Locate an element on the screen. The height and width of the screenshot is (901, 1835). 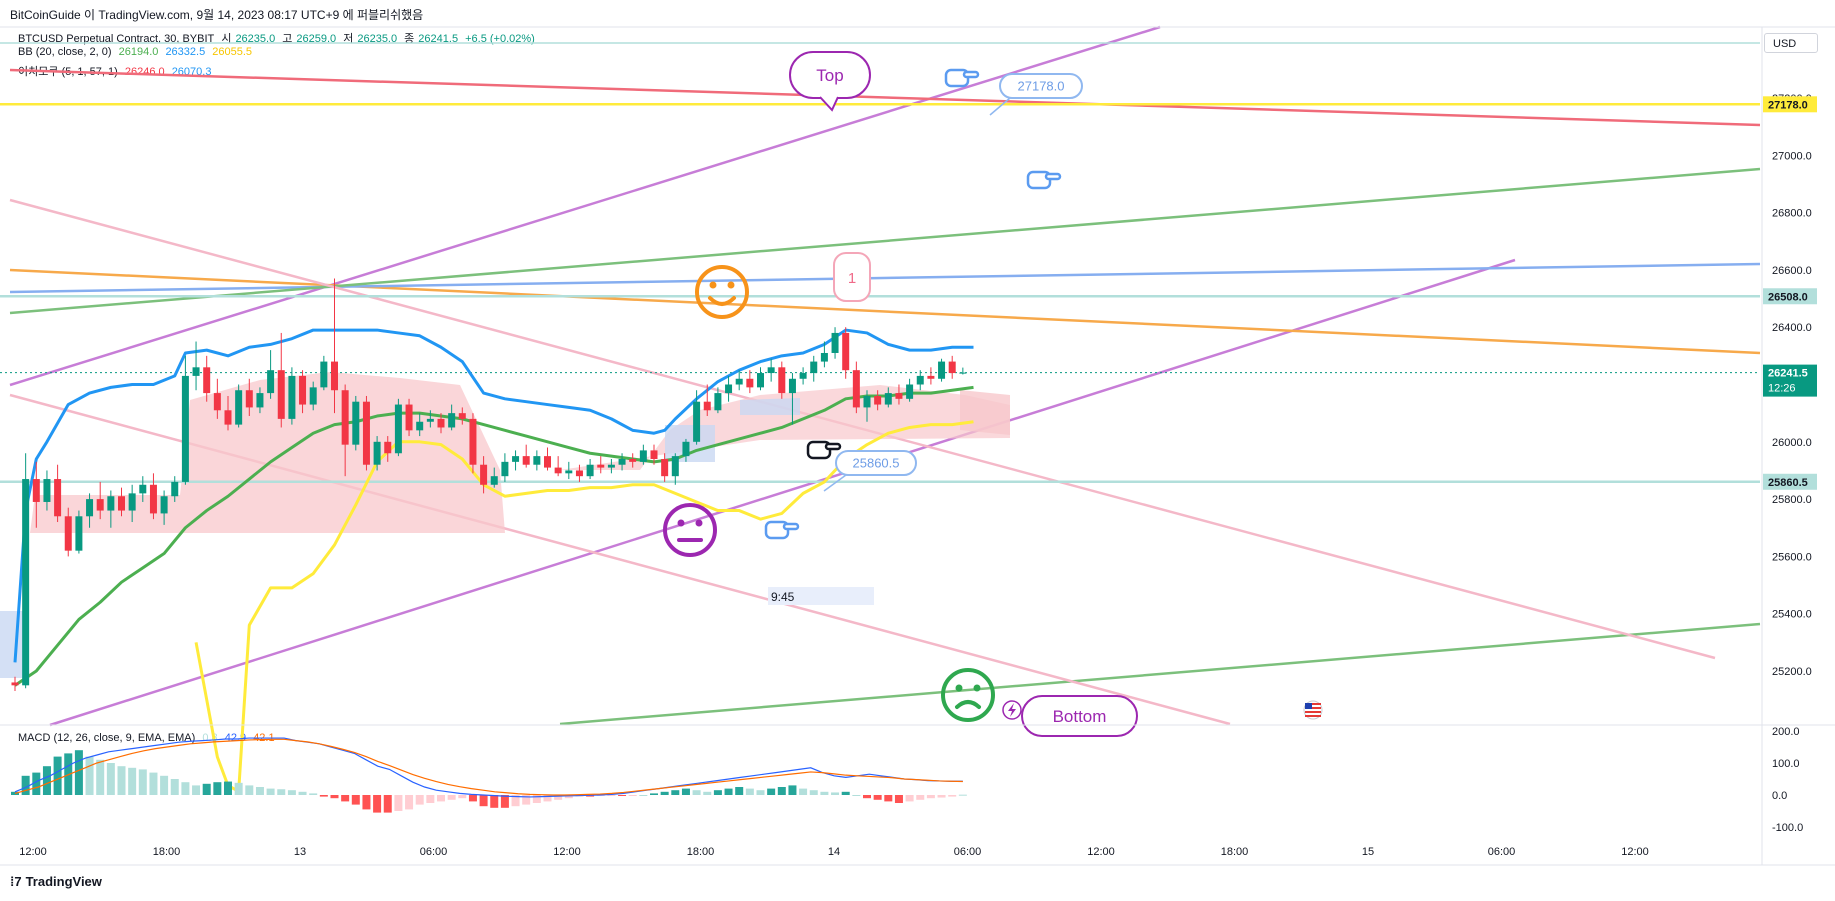
x-tick-label: 14 is located at coordinates (834, 852).